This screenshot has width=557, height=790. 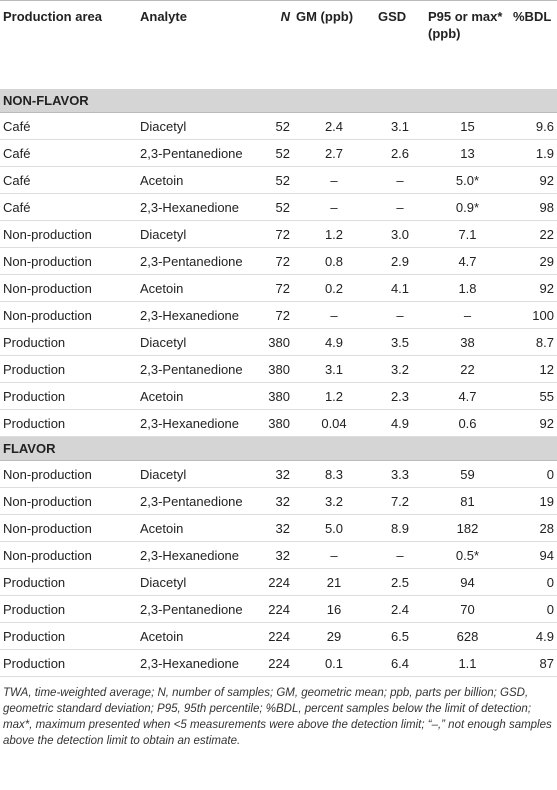 I want to click on cell: 22, so click(x=467, y=369).